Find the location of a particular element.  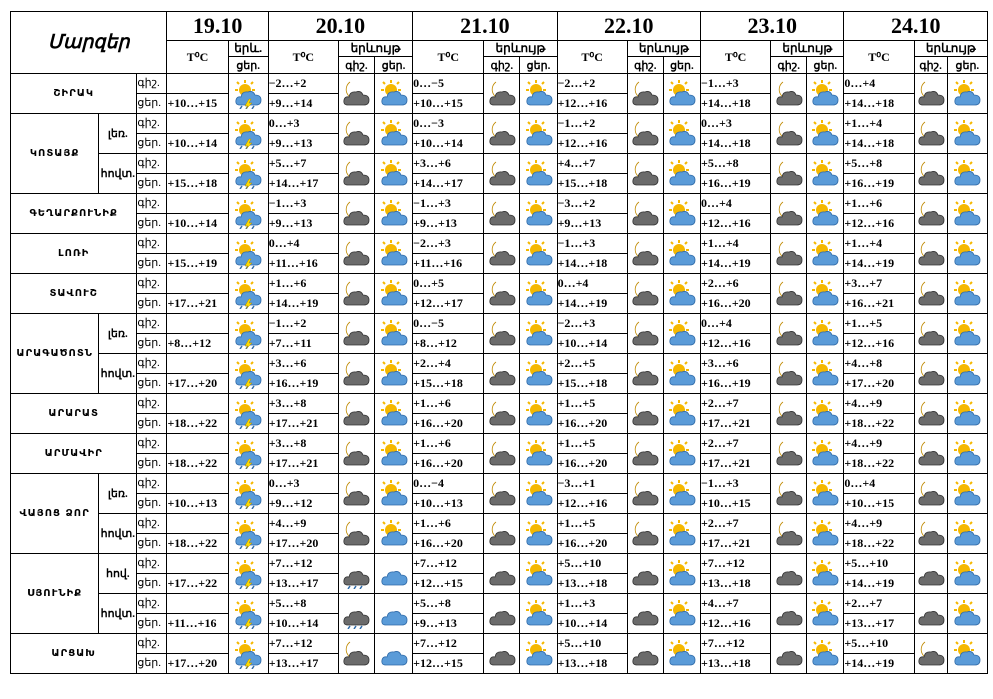

day-header: ցեր. is located at coordinates (825, 65).